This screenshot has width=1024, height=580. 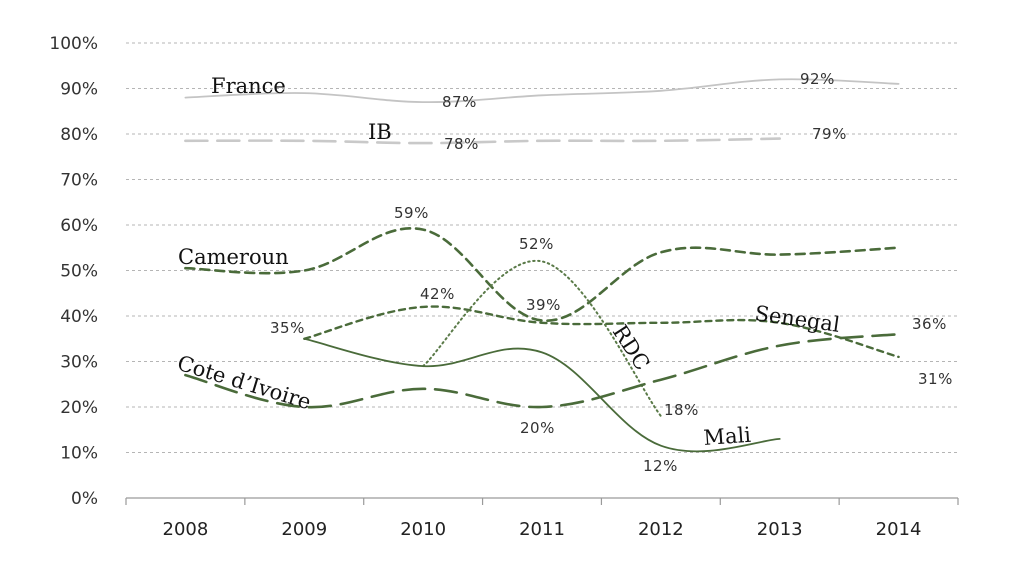 What do you see at coordinates (601, 332) in the screenshot?
I see `series-line-senegal` at bounding box center [601, 332].